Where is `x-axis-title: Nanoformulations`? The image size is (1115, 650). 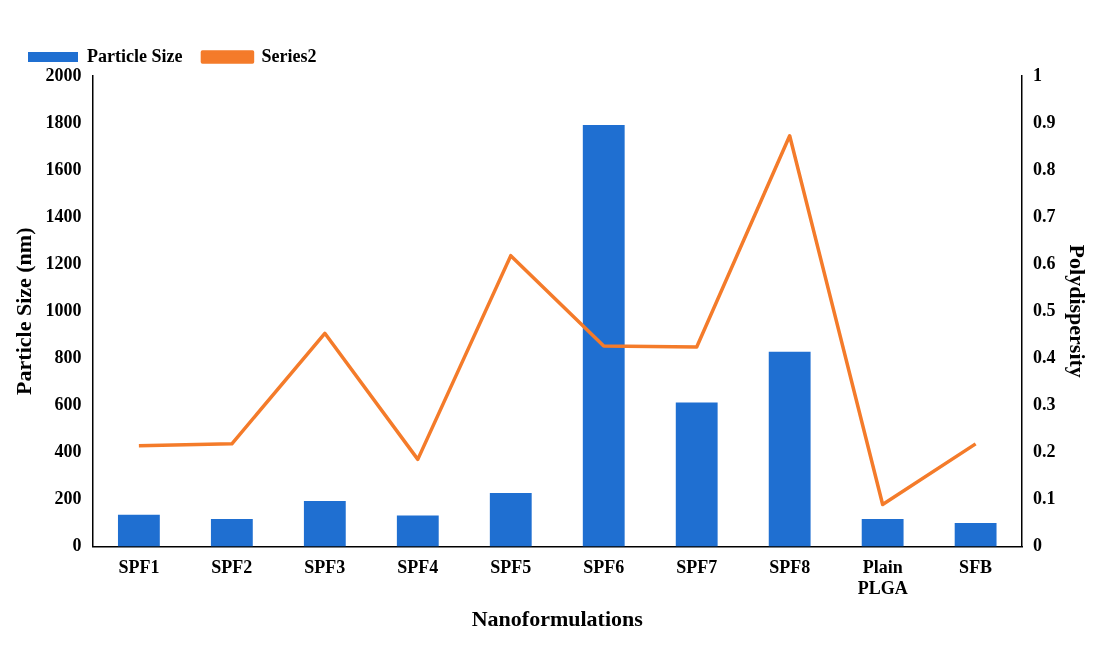
x-axis-title: Nanoformulations is located at coordinates (557, 619).